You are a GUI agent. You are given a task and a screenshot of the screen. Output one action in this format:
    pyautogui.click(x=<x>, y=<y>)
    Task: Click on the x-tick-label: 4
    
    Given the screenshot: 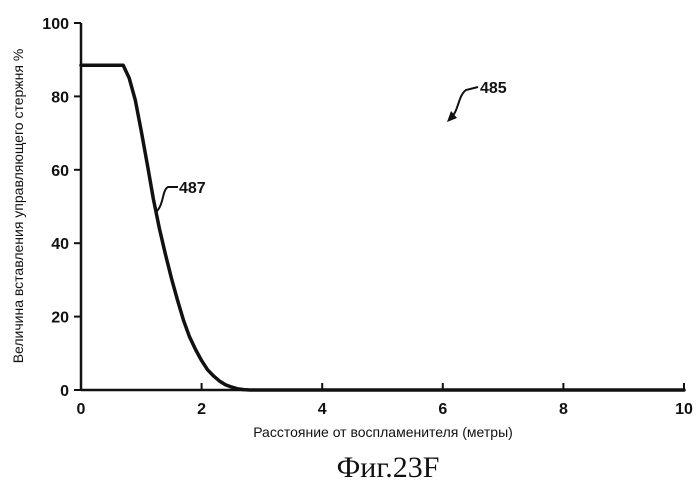 What is the action you would take?
    pyautogui.click(x=322, y=409)
    